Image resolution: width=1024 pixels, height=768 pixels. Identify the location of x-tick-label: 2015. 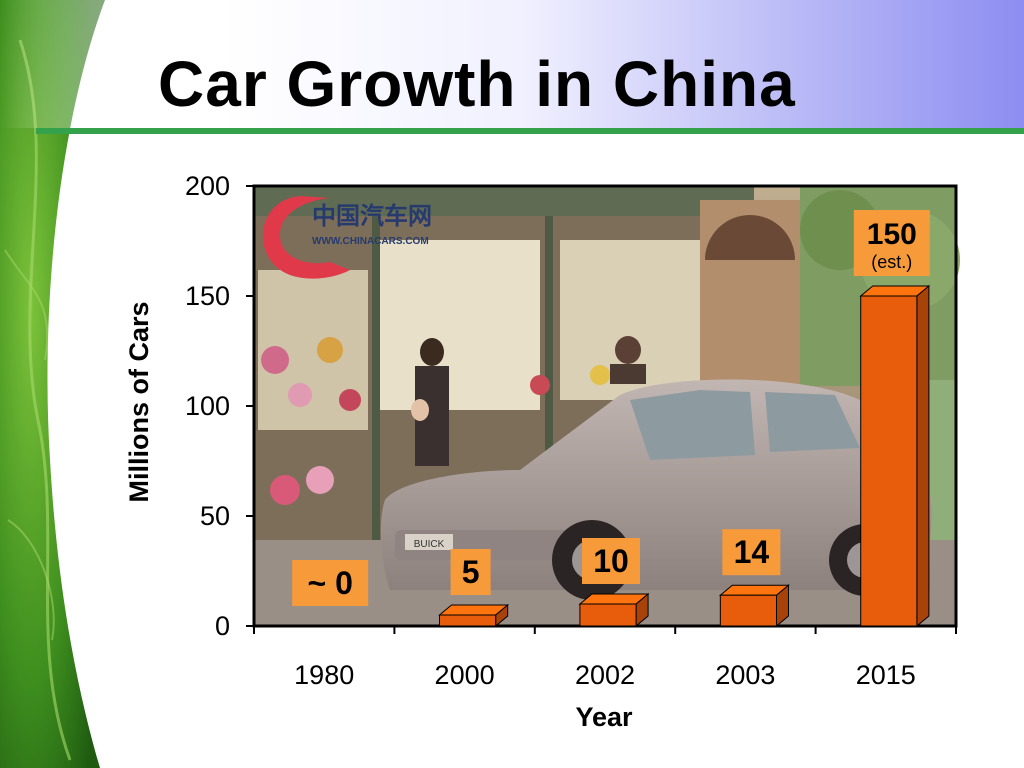
(886, 675).